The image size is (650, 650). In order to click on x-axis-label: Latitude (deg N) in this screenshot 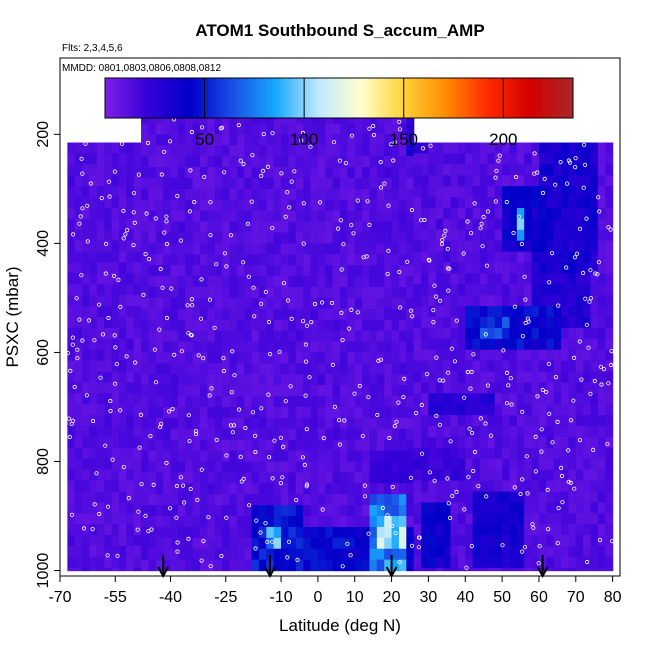, I will do `click(340, 625)`.